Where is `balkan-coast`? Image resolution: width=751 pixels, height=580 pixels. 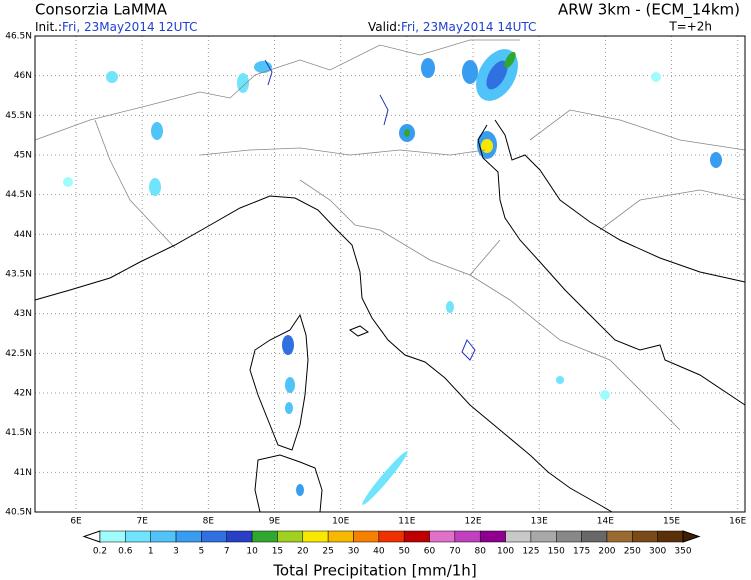
balkan-coast is located at coordinates (620, 201).